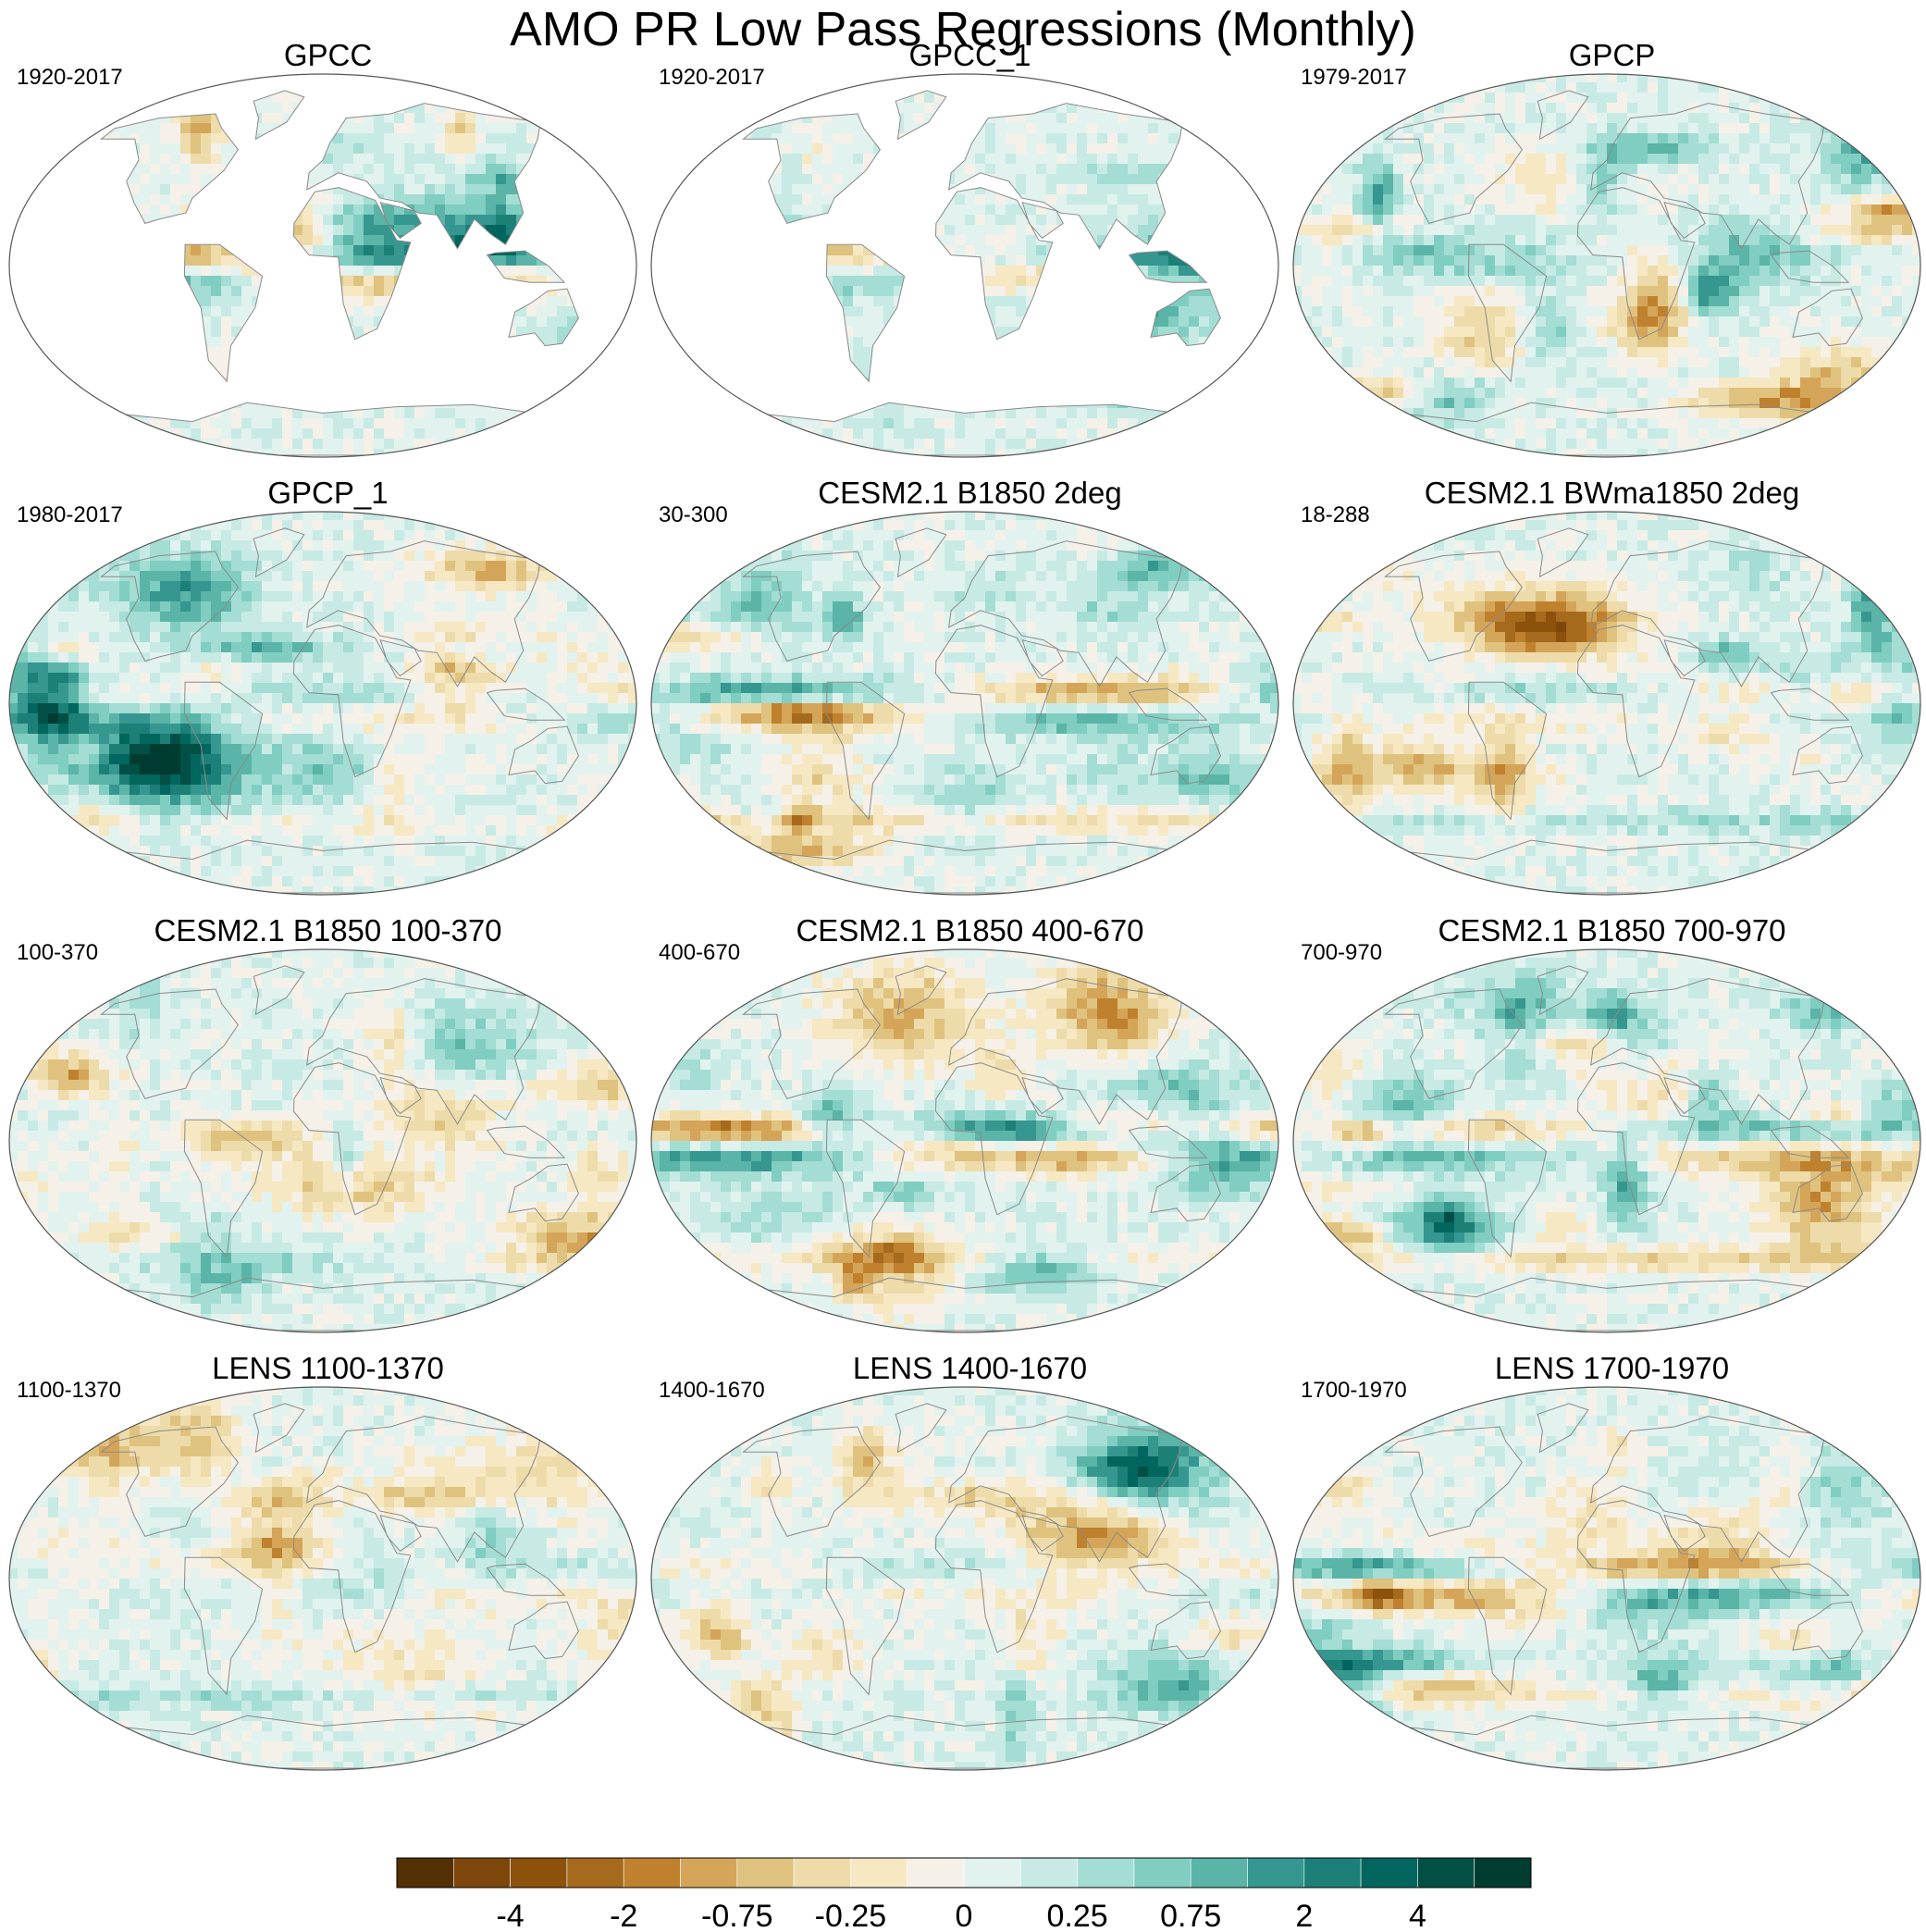  I want to click on panel-year-range: 1400-1670, so click(712, 1391).